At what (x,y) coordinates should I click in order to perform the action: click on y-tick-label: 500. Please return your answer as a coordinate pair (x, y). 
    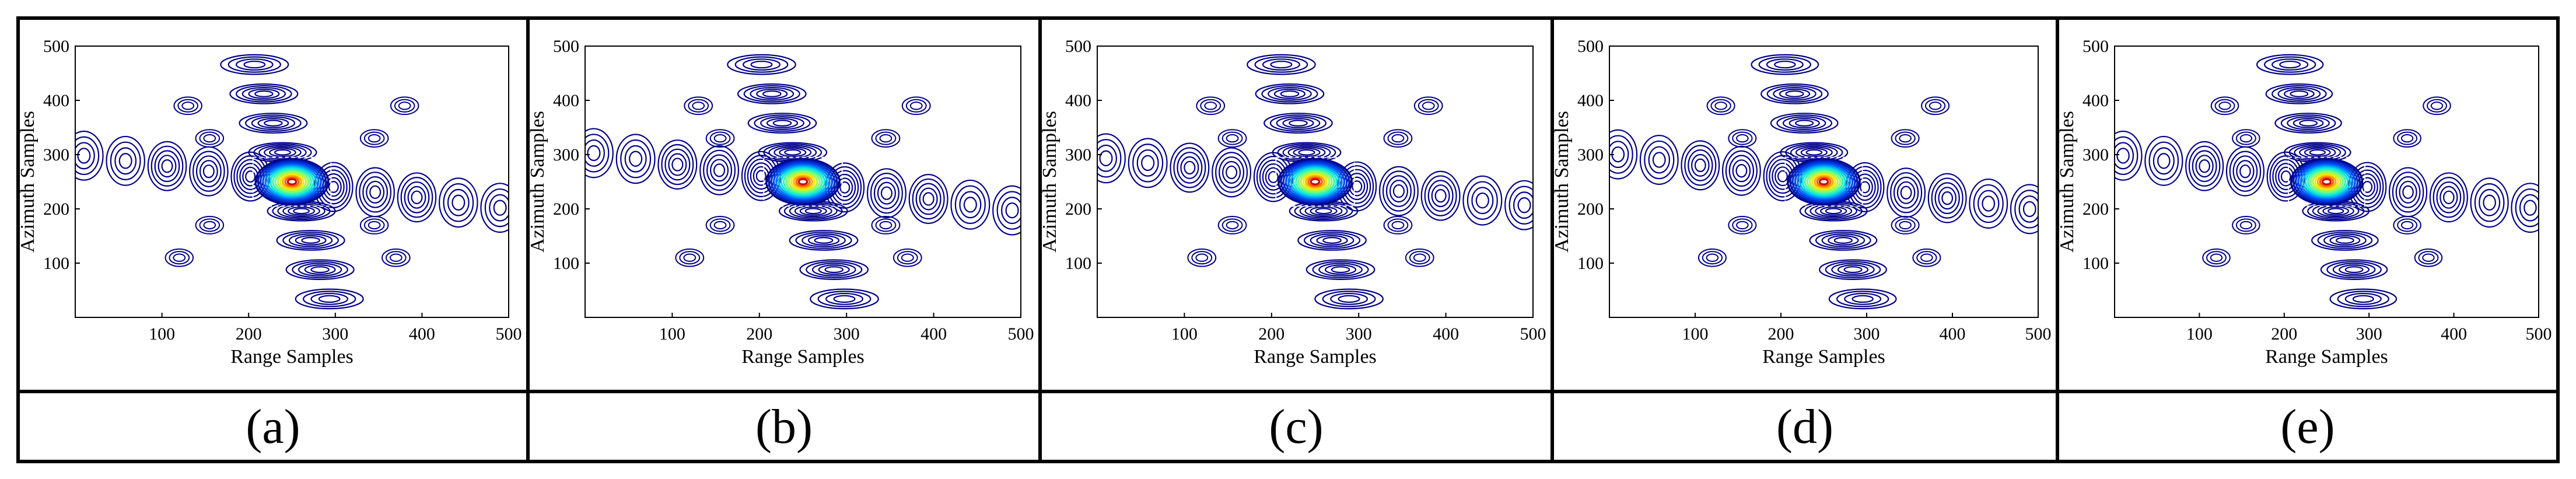
    Looking at the image, I should click on (566, 46).